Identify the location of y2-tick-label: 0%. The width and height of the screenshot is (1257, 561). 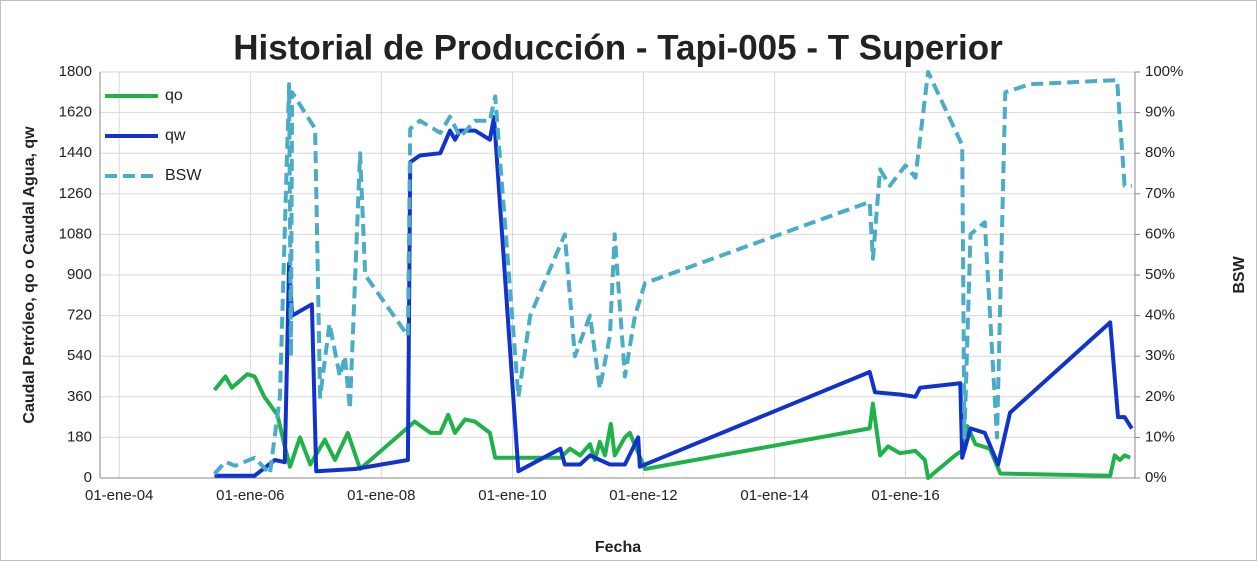
(1156, 477).